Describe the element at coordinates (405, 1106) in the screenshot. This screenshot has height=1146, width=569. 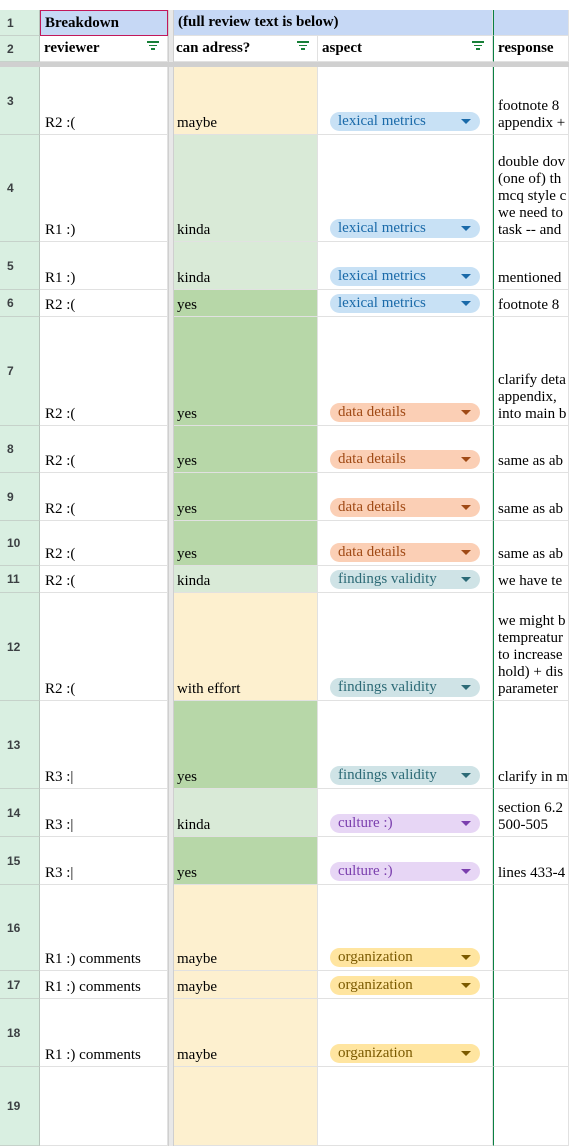
I see `cell-aspect` at that location.